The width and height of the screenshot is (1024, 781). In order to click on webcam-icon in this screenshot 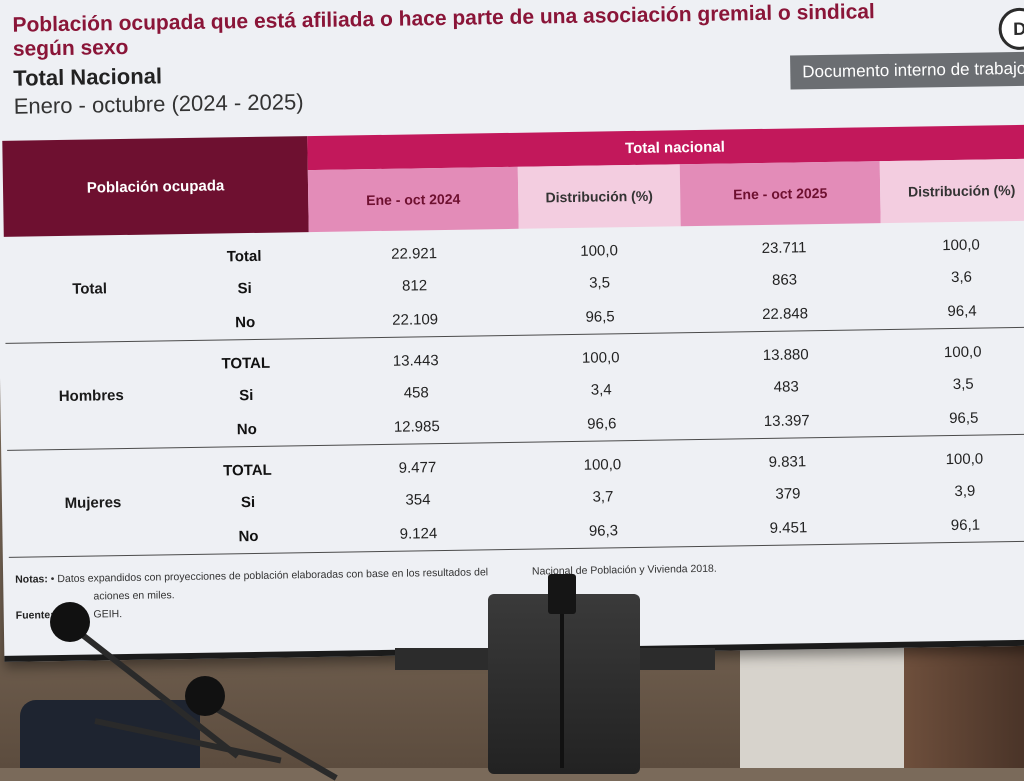, I will do `click(562, 594)`.